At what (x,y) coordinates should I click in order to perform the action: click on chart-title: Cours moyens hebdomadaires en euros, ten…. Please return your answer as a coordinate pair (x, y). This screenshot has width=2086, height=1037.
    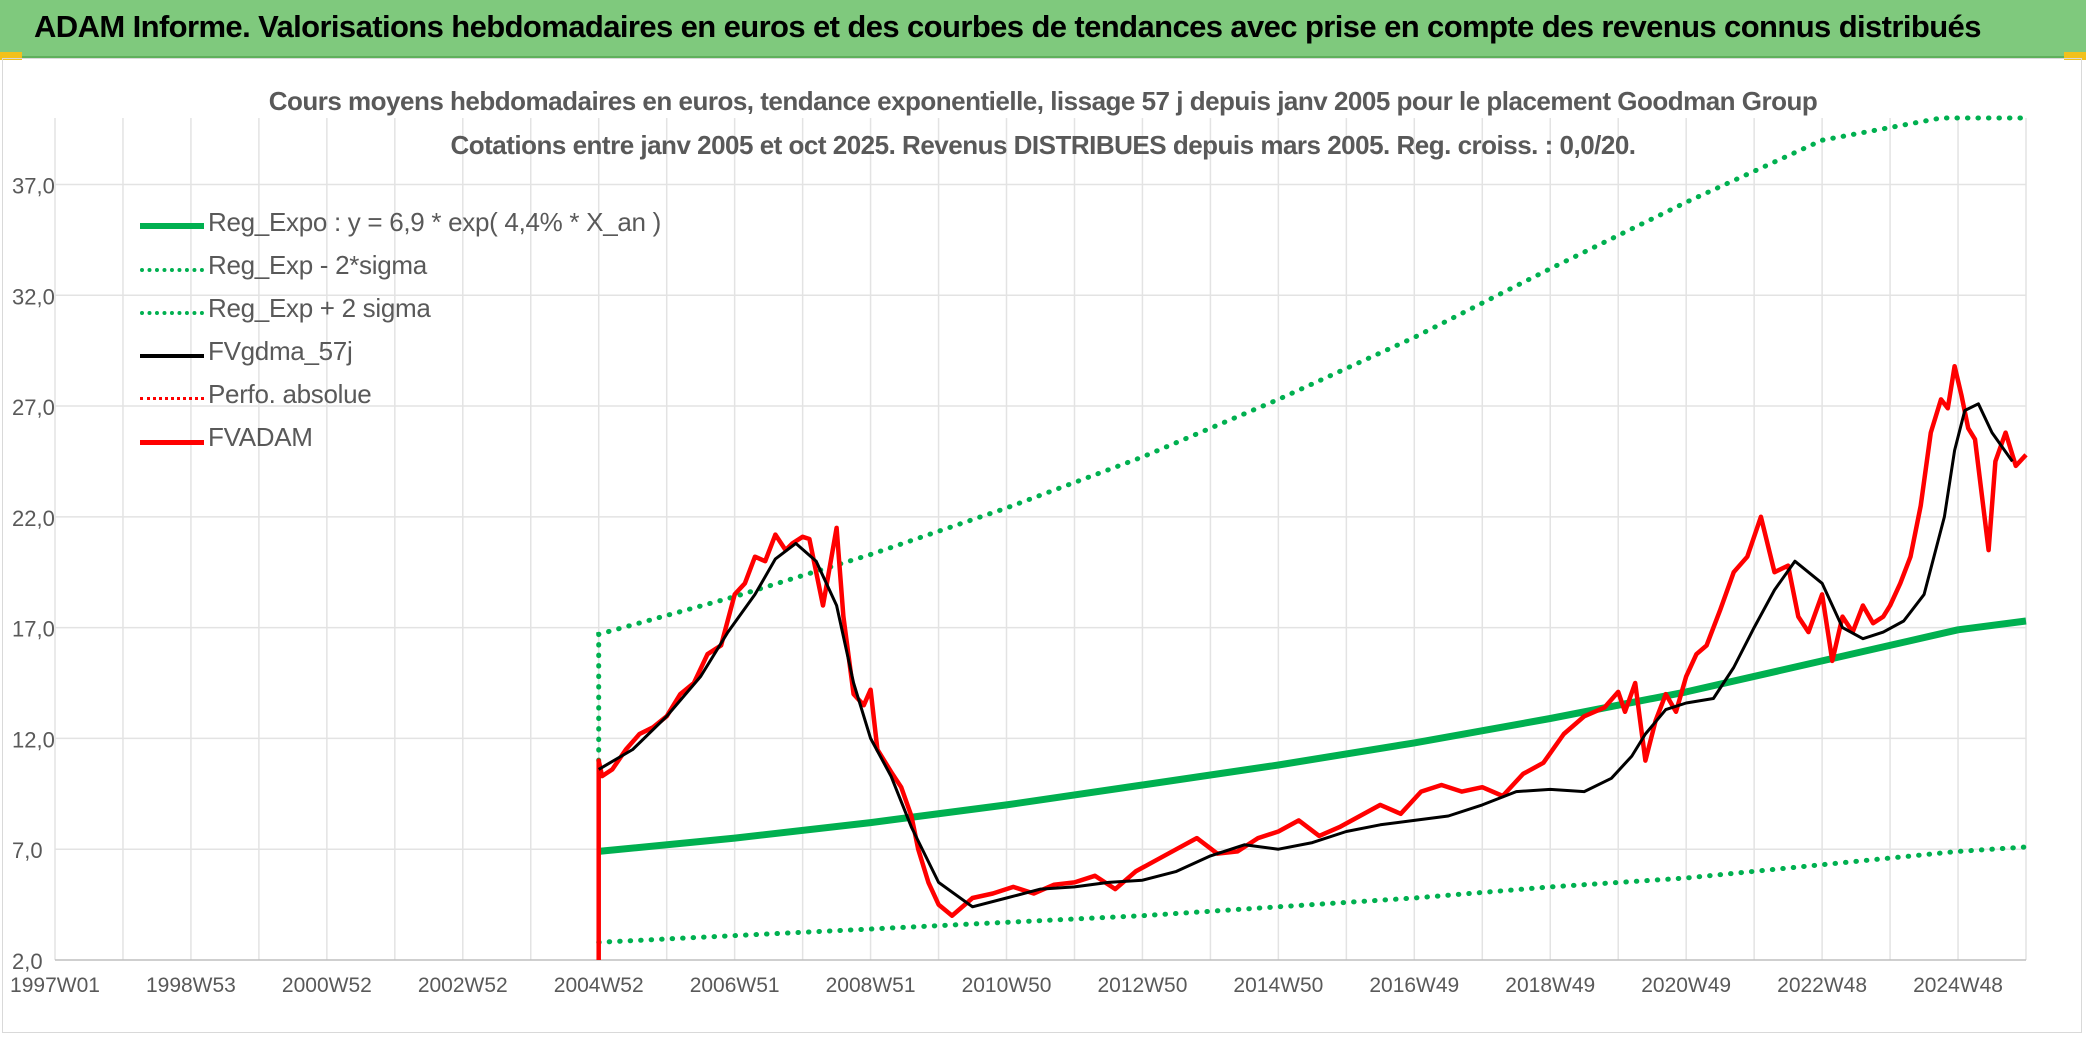
    Looking at the image, I should click on (1043, 101).